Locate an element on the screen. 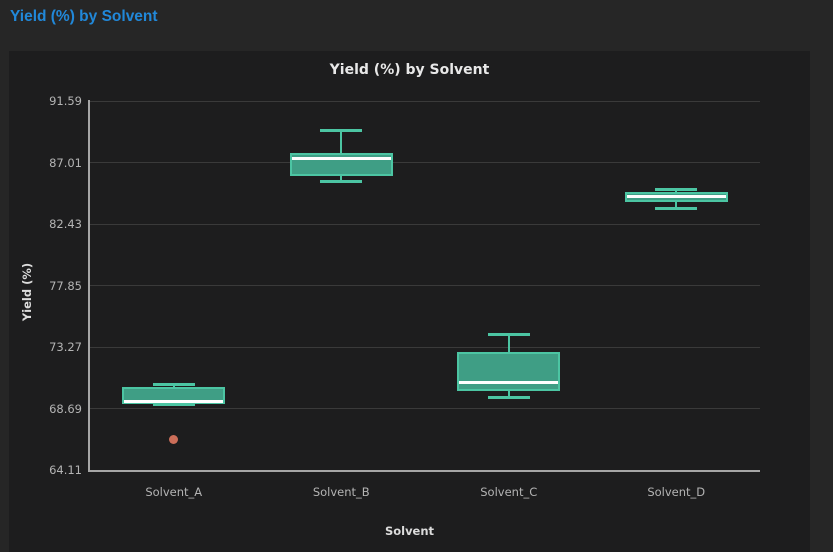 This screenshot has height=552, width=833. panel-header-title: Yield (%) by Solvent is located at coordinates (84, 16).